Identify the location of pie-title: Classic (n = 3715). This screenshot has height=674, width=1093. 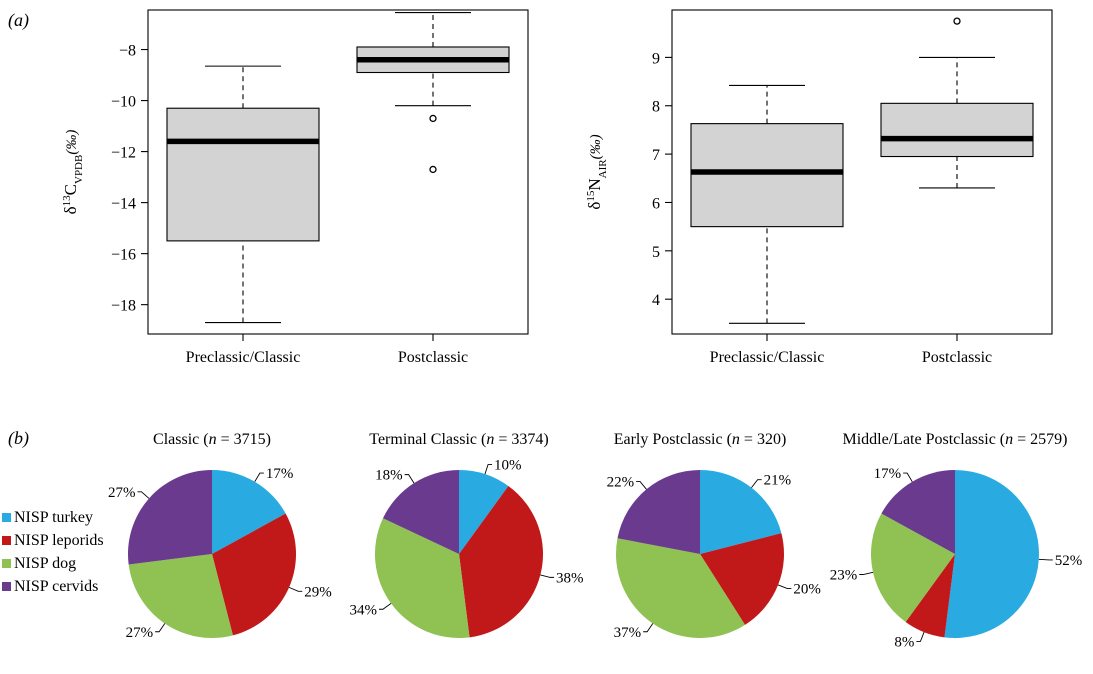
(212, 439).